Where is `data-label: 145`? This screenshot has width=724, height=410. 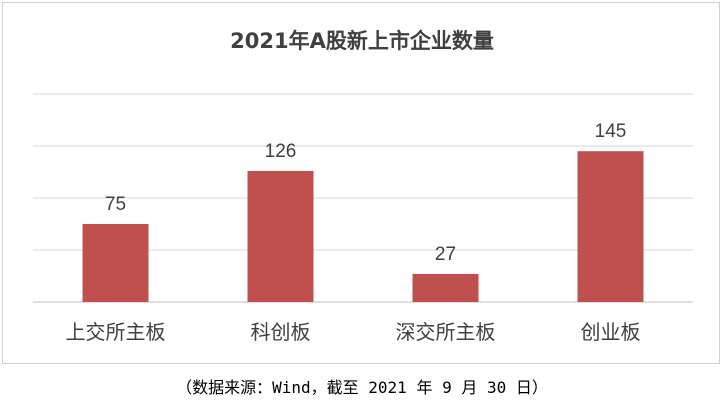 data-label: 145 is located at coordinates (611, 131).